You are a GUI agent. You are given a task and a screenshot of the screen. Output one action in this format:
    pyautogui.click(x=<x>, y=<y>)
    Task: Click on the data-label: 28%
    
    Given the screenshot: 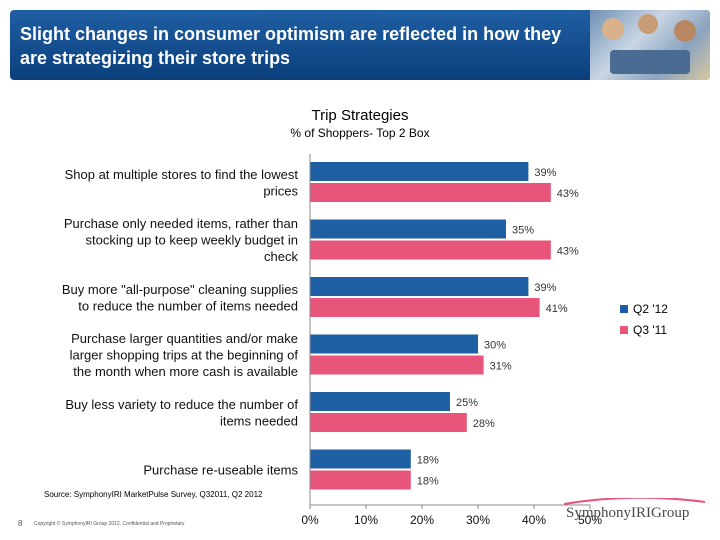 What is the action you would take?
    pyautogui.click(x=484, y=424)
    